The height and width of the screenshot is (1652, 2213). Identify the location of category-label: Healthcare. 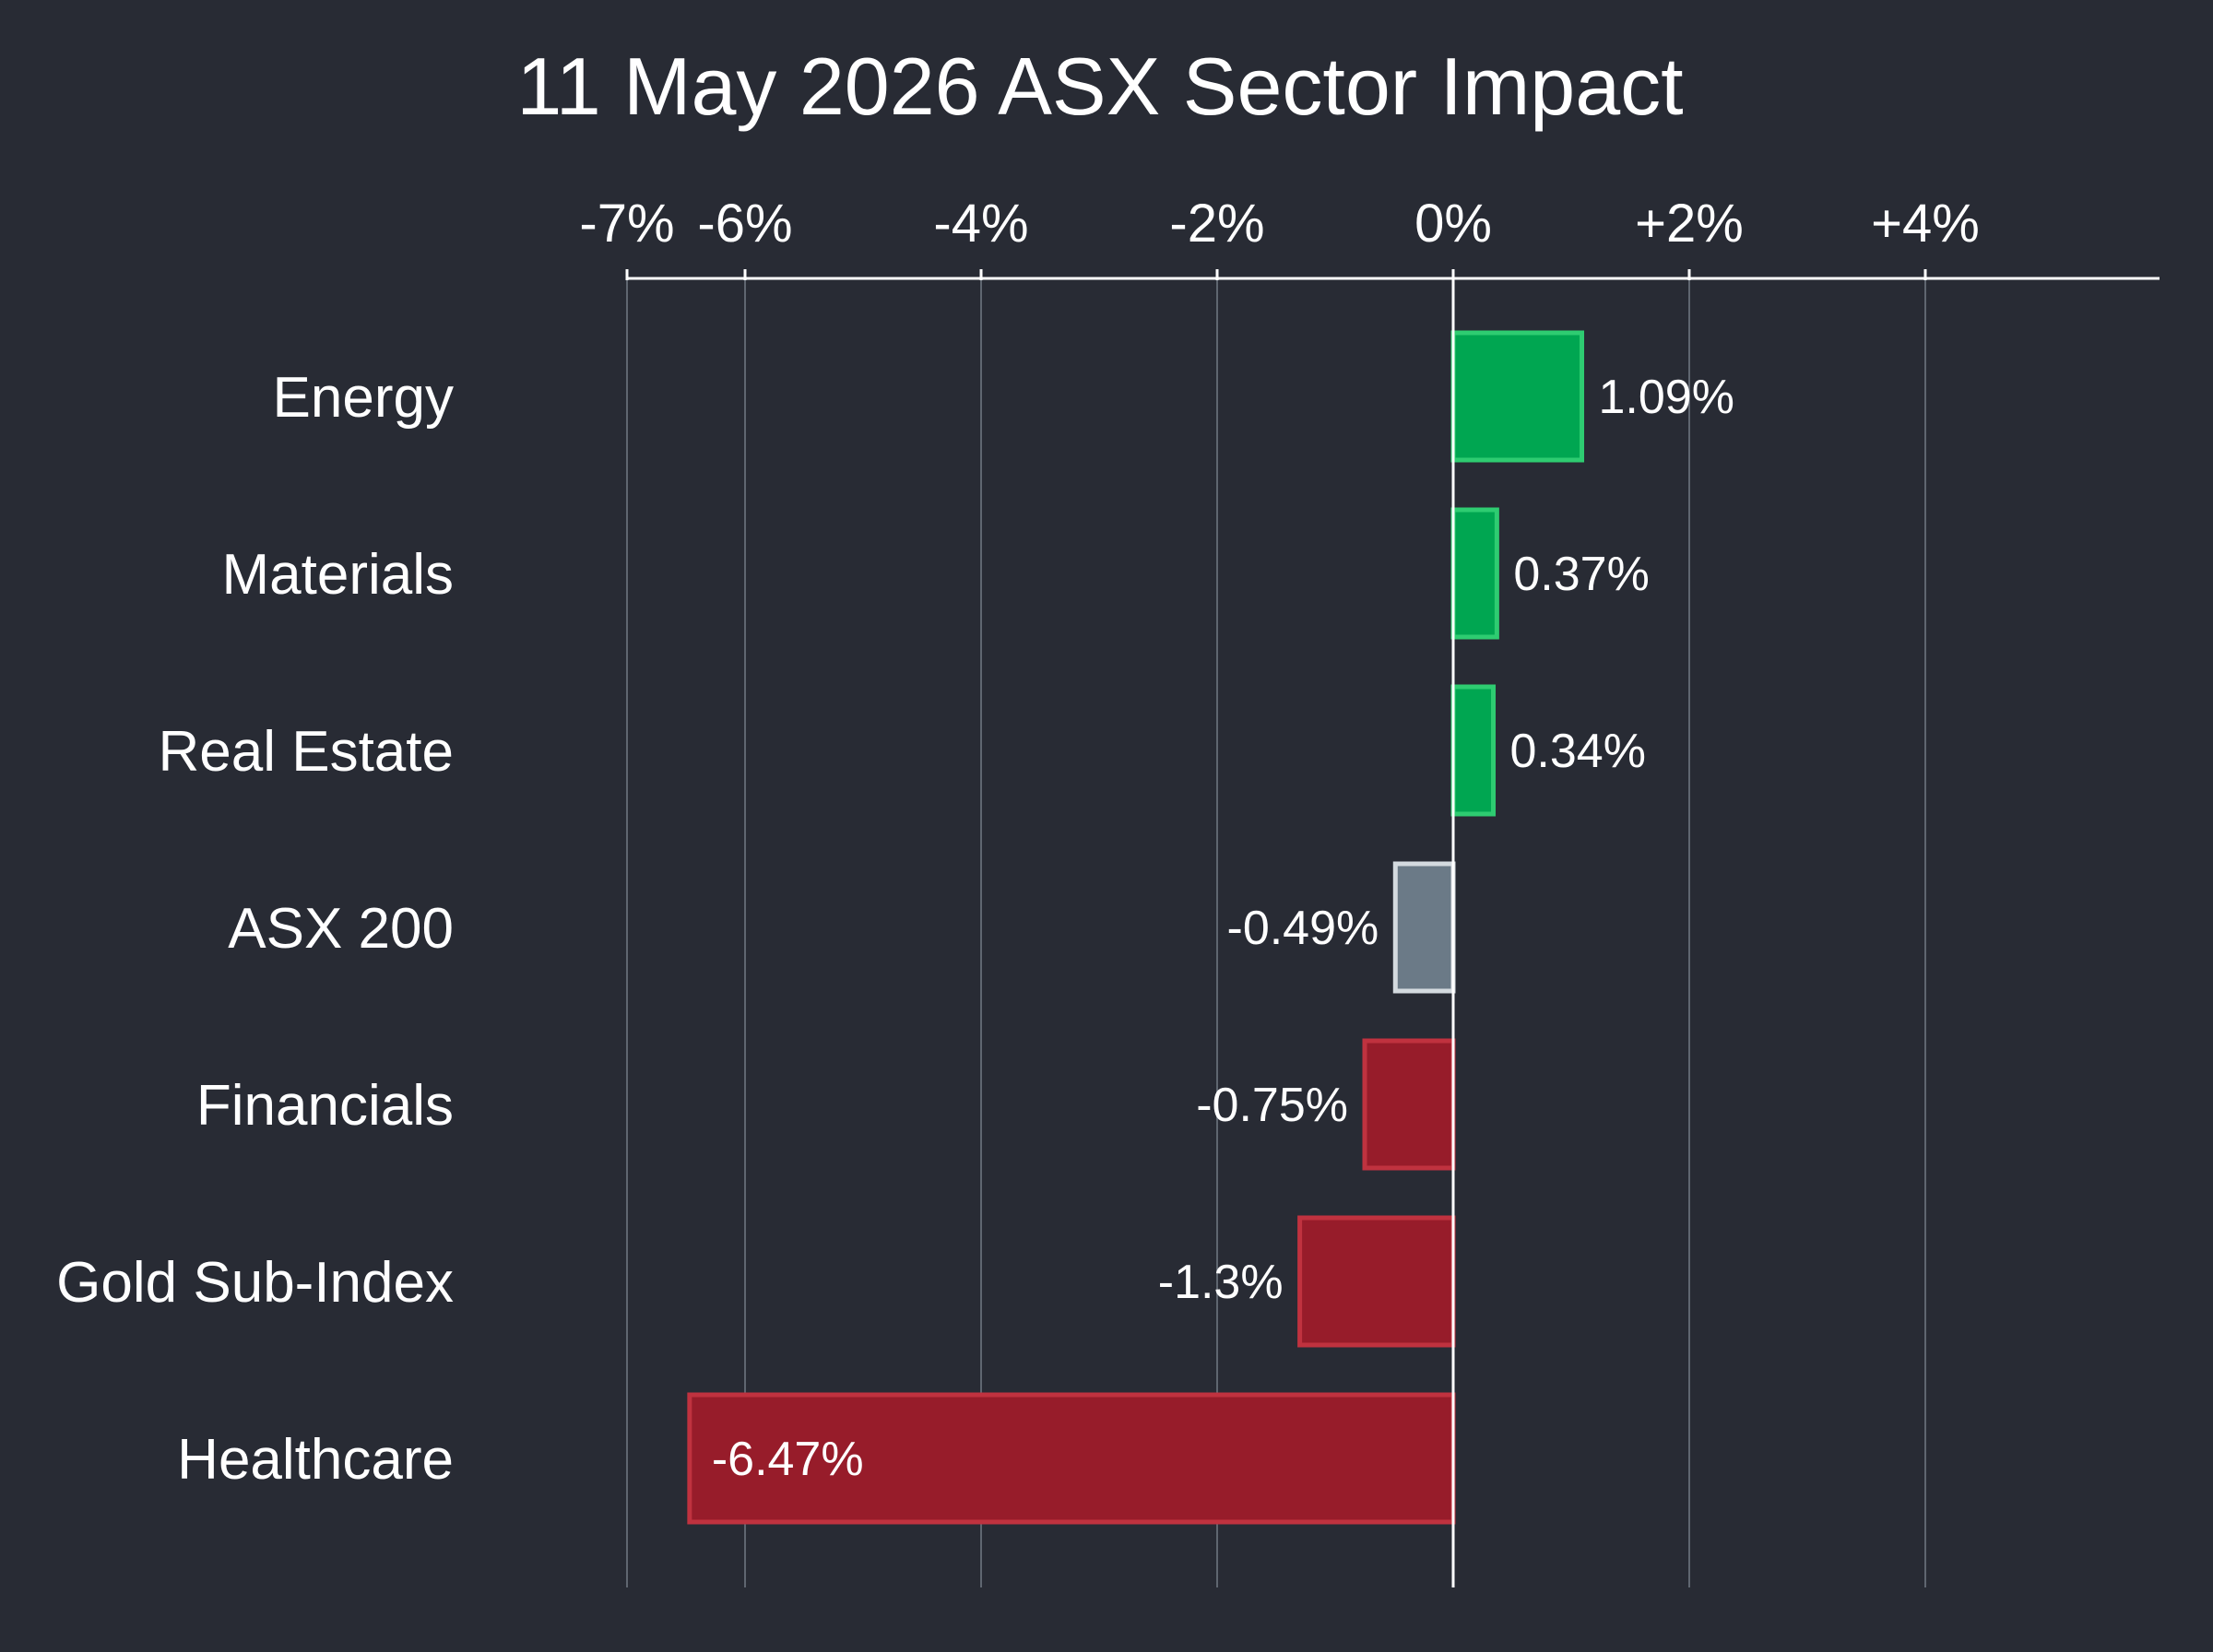
(315, 1460).